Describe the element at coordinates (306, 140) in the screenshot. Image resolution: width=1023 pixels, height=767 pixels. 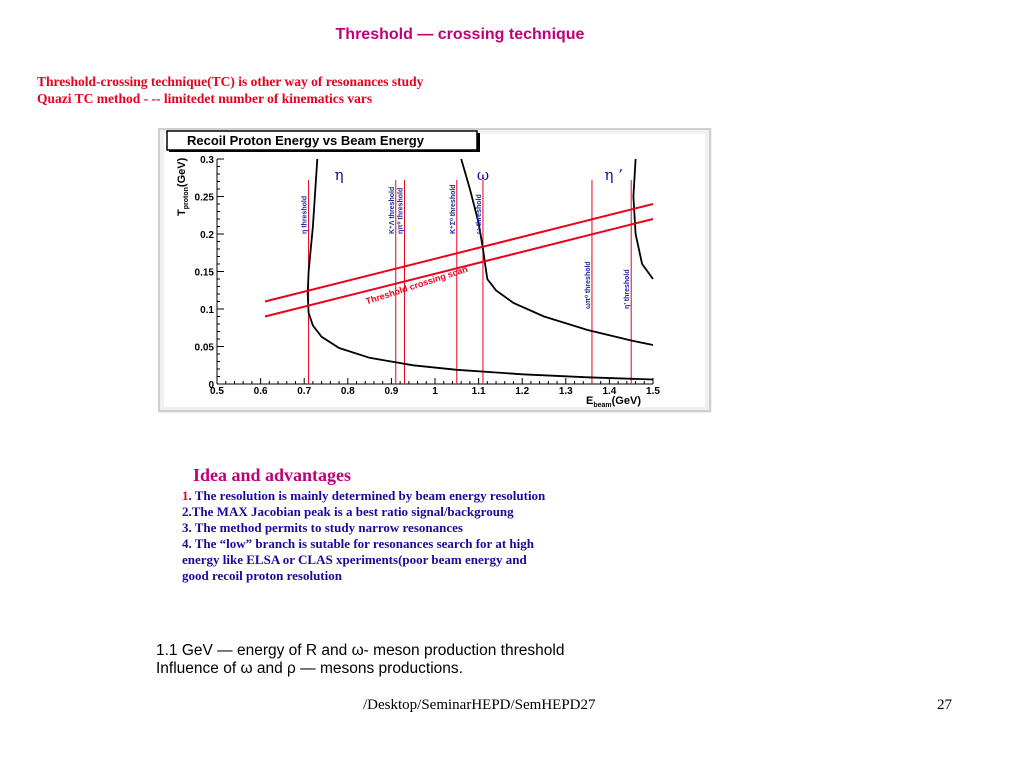
I see `plot-title: Recoil Proton Energy vs Beam Energy` at that location.